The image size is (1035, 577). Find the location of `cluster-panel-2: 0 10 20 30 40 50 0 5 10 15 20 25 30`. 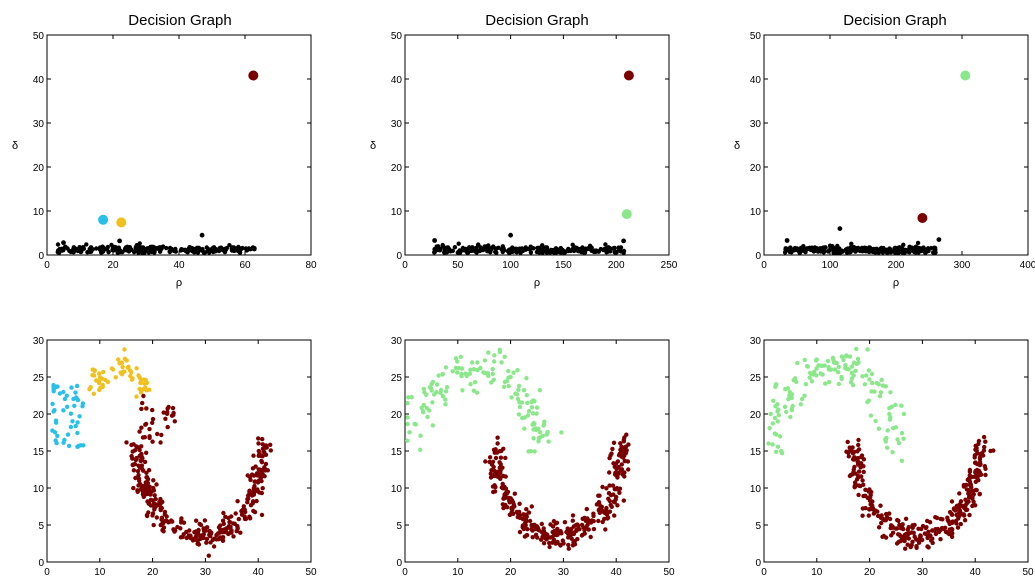

cluster-panel-2: 0 10 20 30 40 50 0 5 10 15 20 25 30 is located at coordinates (533, 456).